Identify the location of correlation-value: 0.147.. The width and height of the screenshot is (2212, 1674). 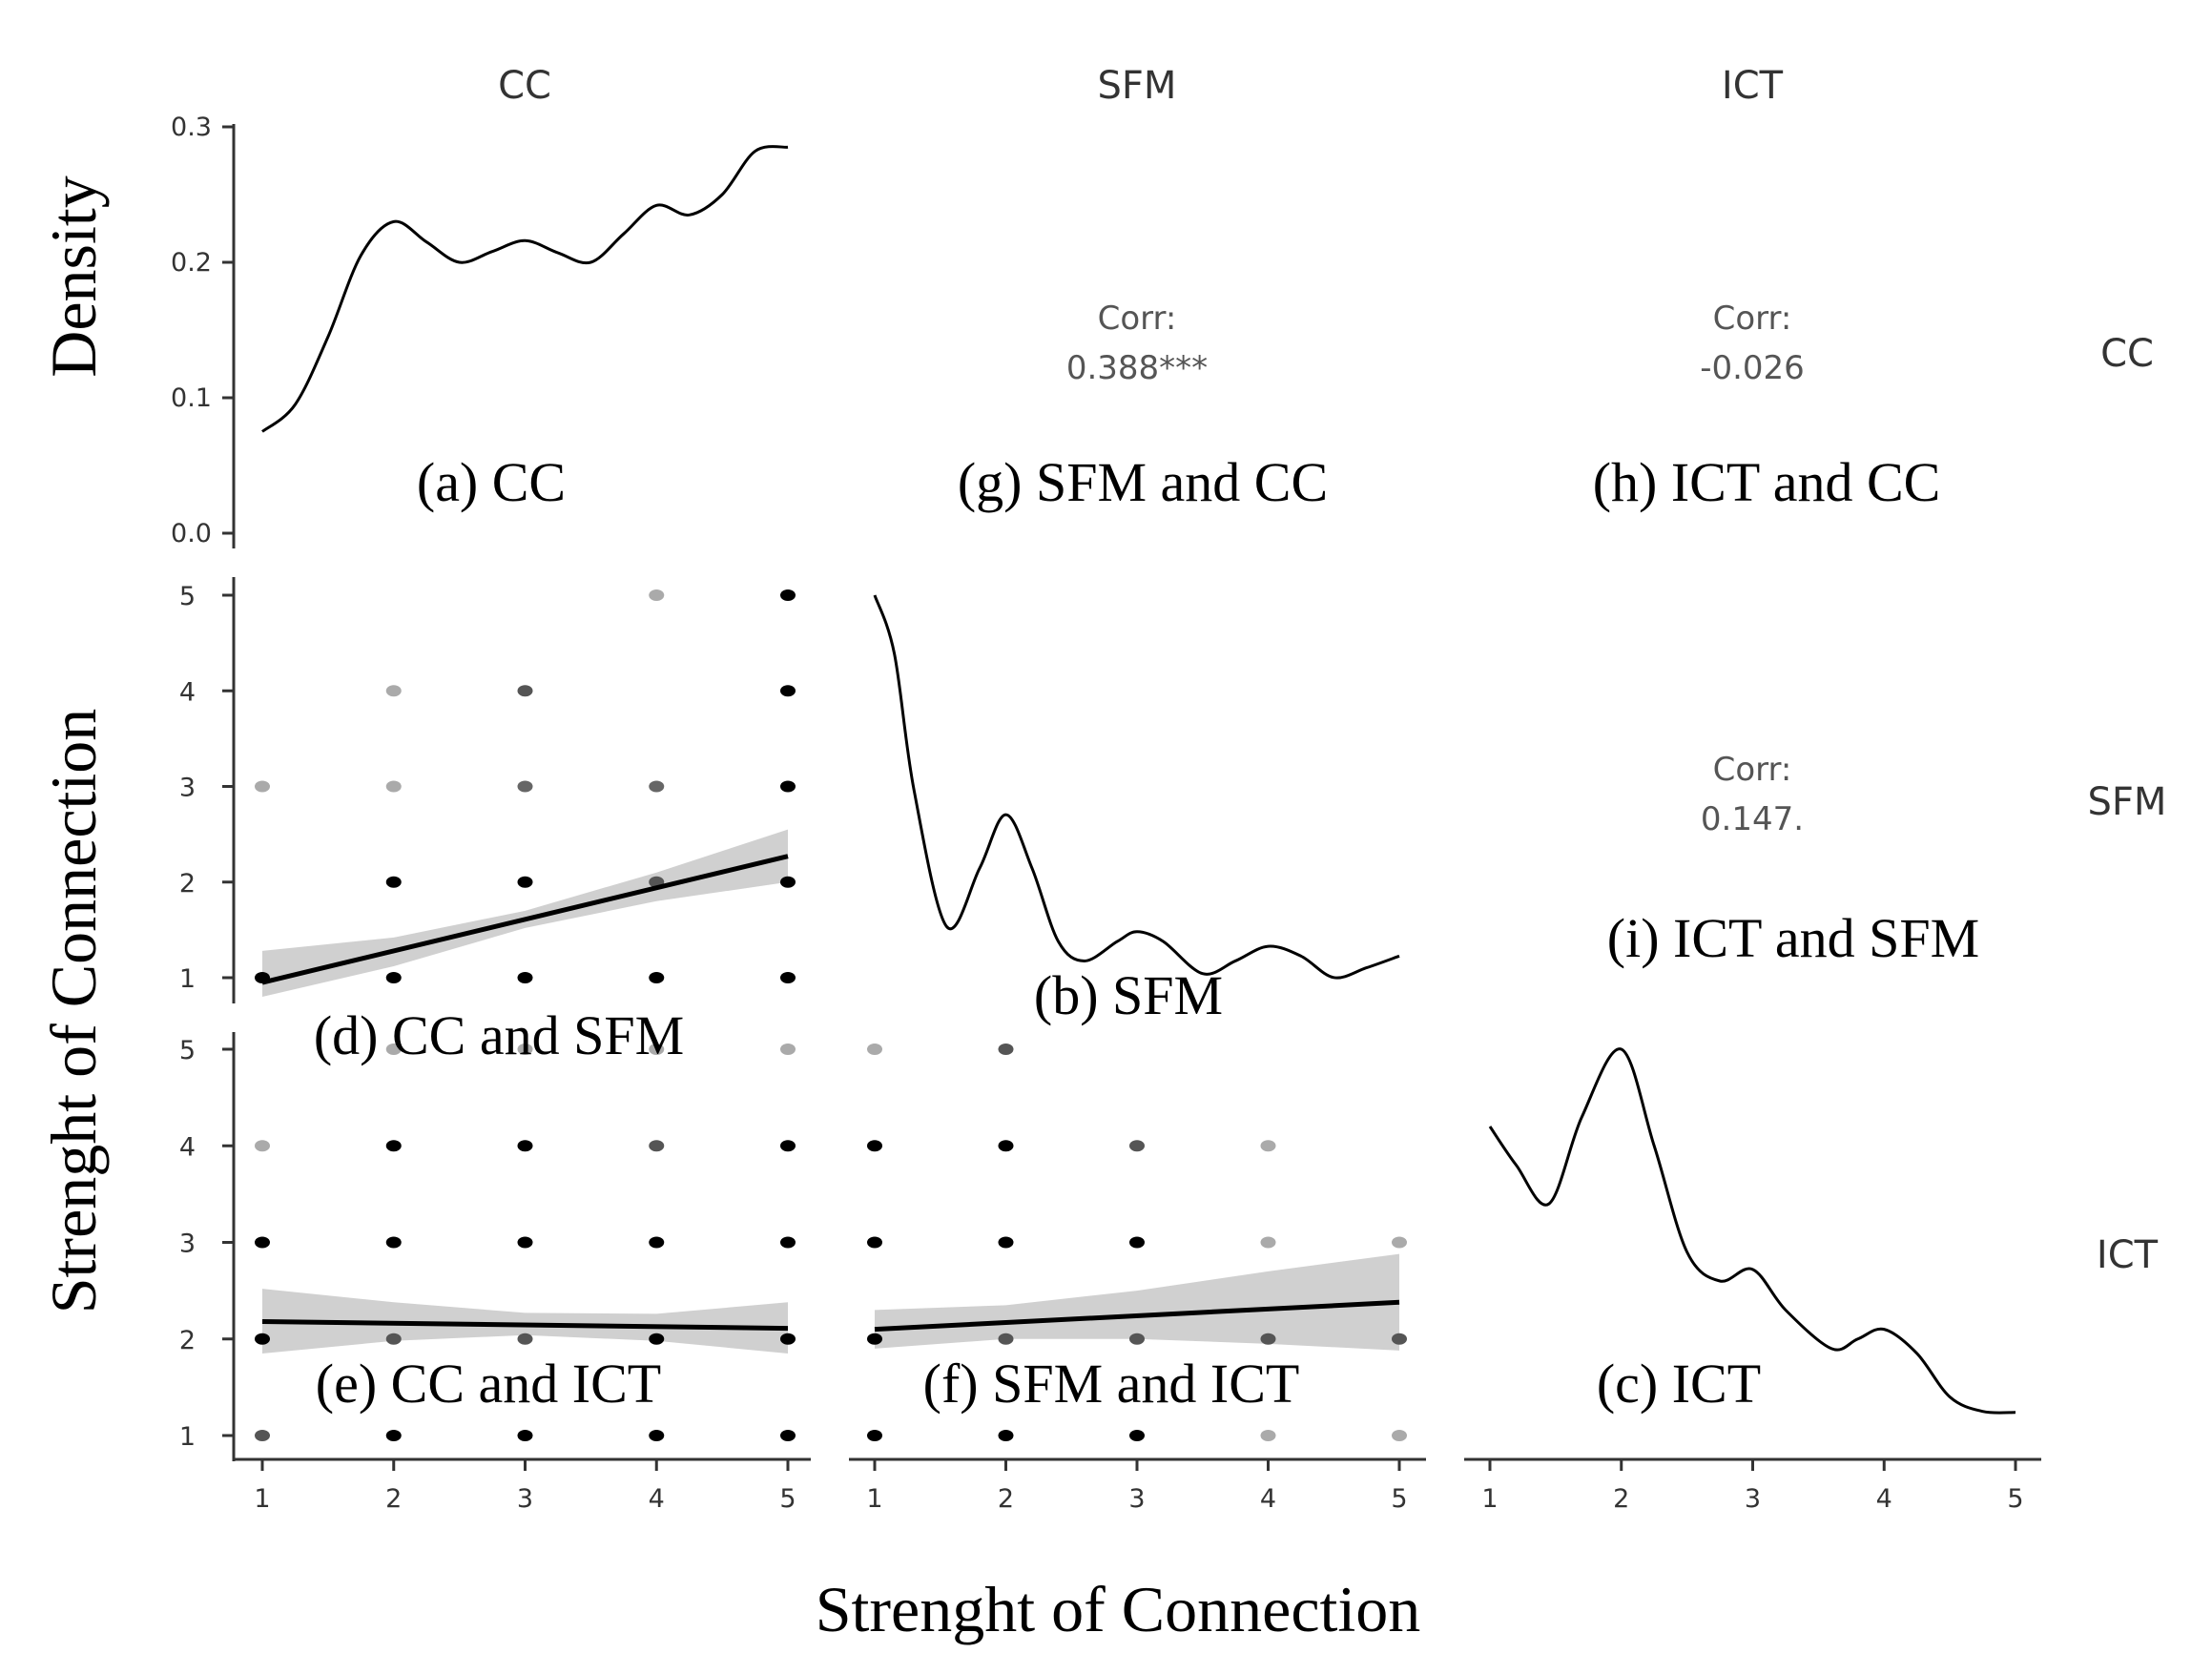
(1752, 819).